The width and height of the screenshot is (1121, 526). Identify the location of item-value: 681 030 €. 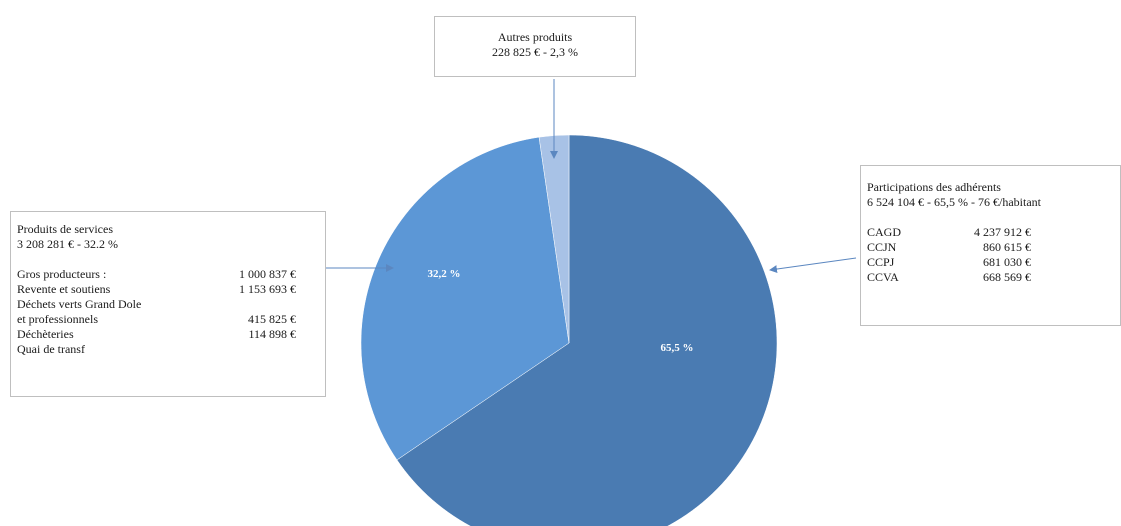
(1007, 262).